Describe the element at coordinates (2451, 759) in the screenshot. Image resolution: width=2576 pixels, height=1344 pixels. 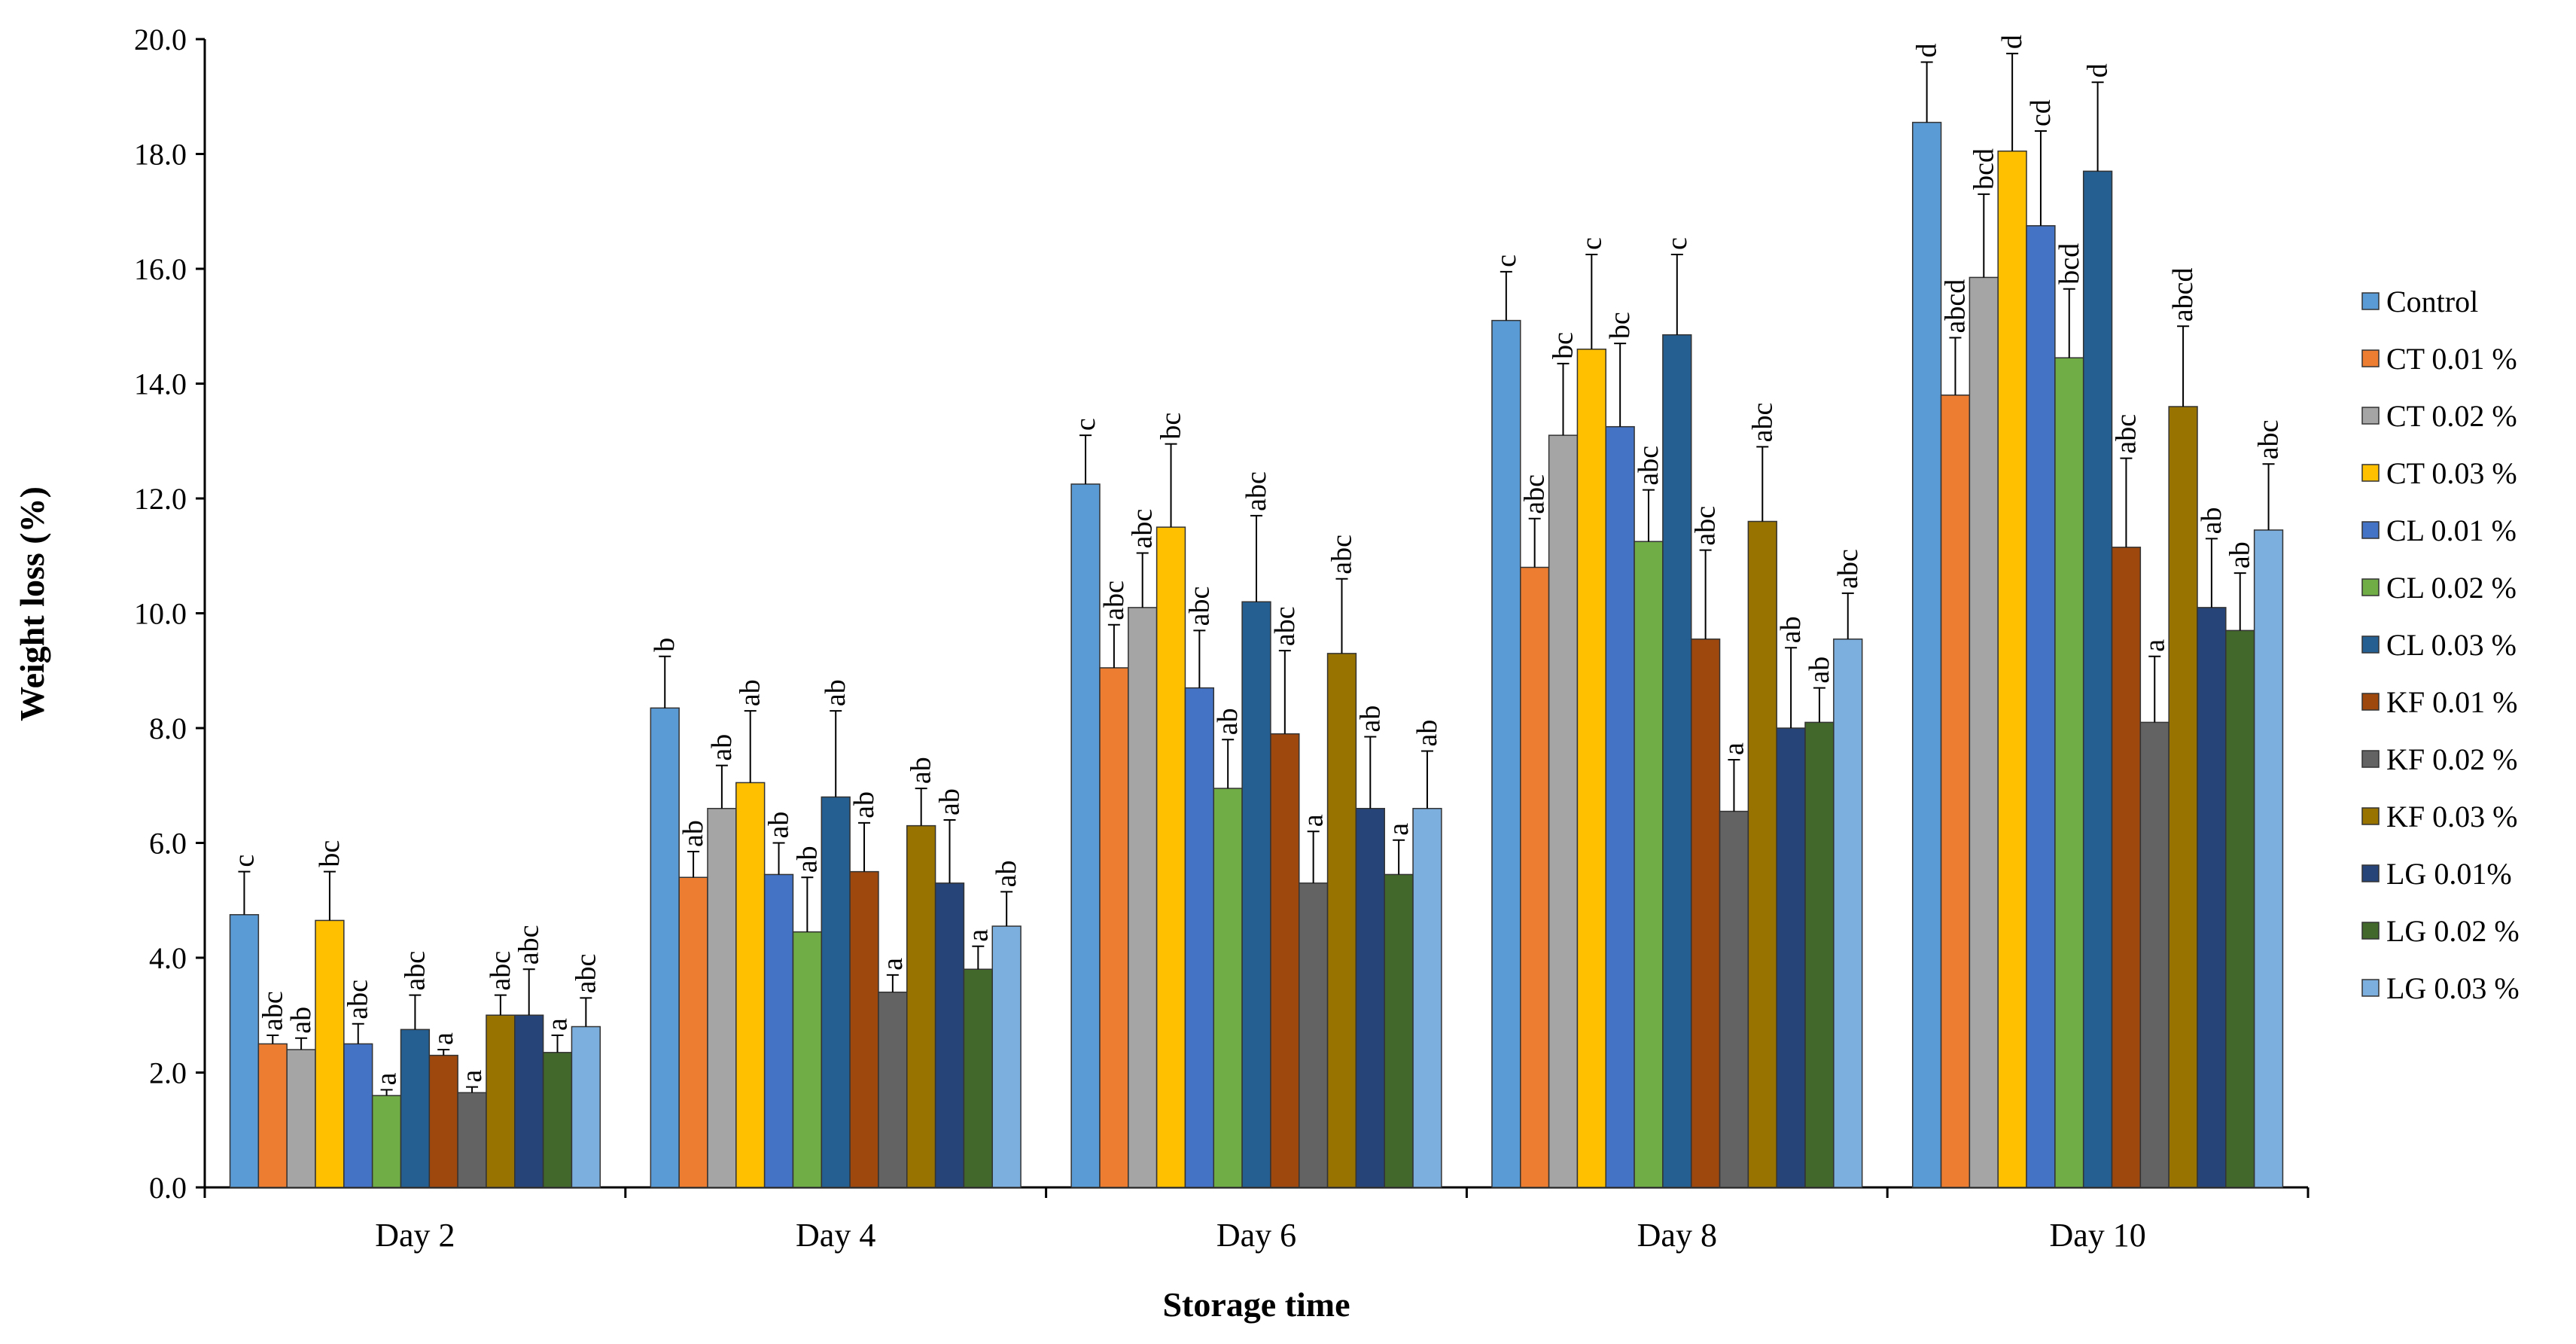
I see `legend-label: KF 0.02 %` at that location.